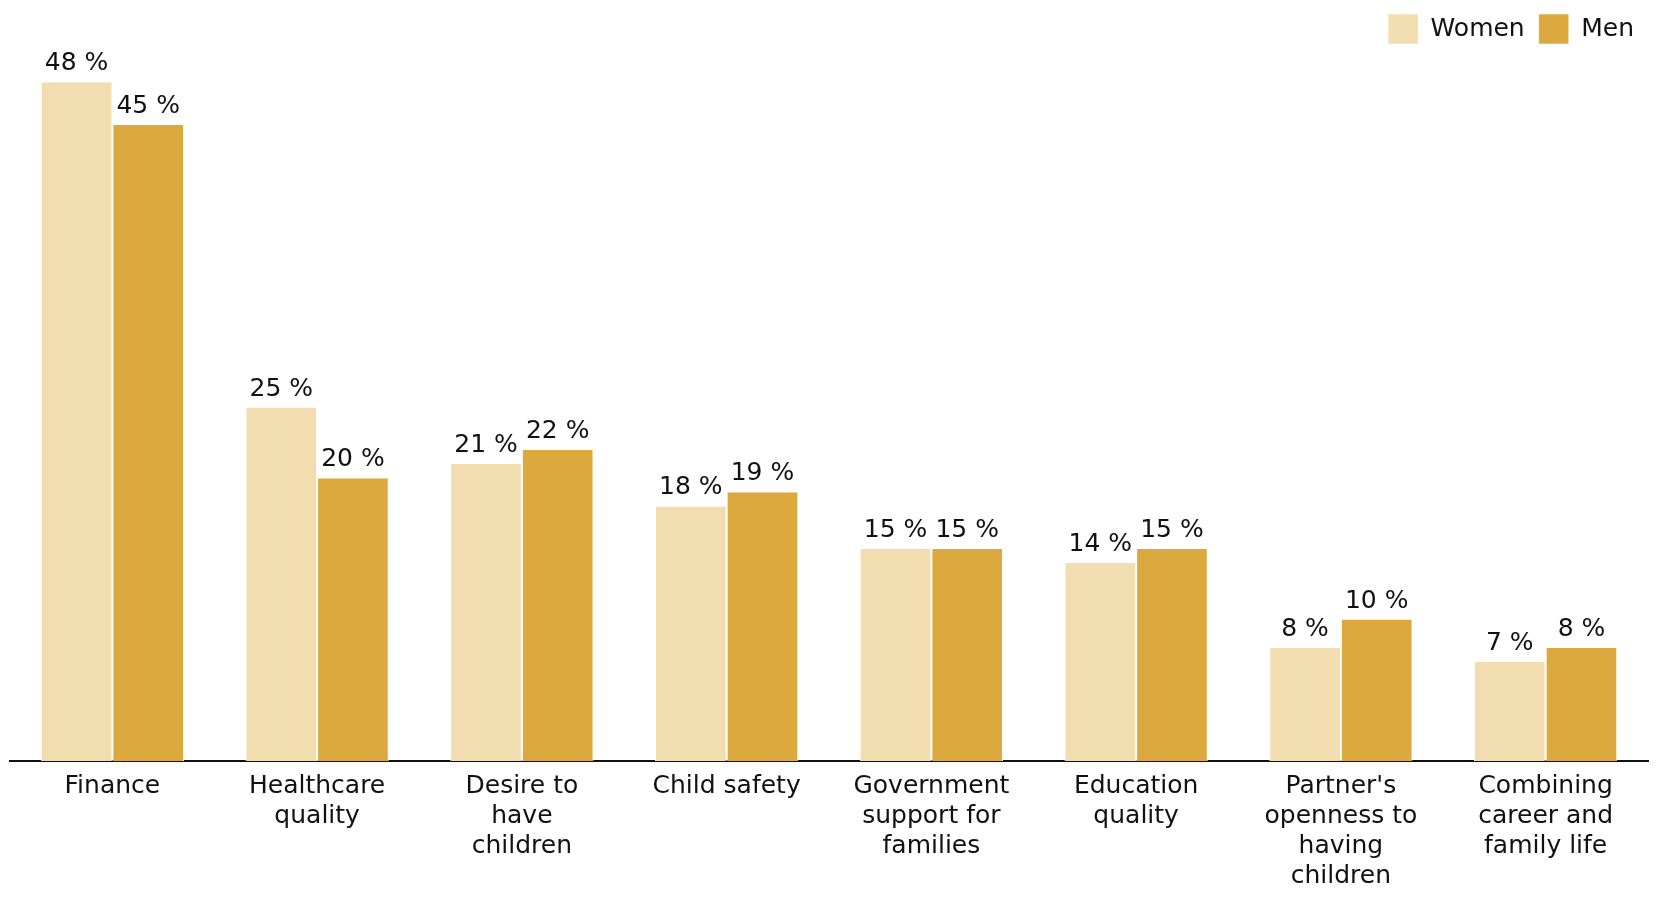 The height and width of the screenshot is (906, 1658). What do you see at coordinates (1136, 799) in the screenshot?
I see `x-tick-label: Education quality` at bounding box center [1136, 799].